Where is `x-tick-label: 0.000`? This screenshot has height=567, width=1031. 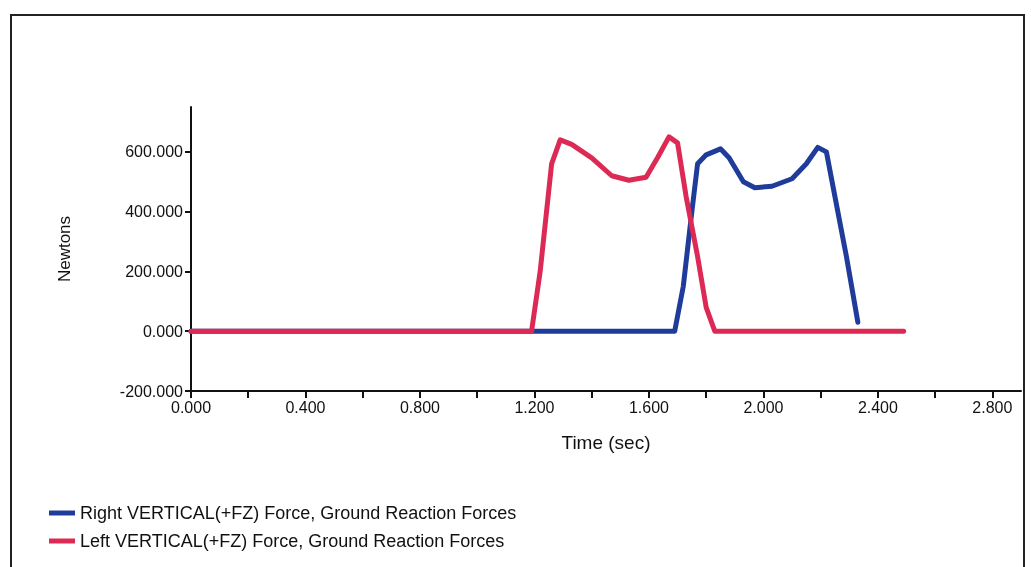 x-tick-label: 0.000 is located at coordinates (191, 407).